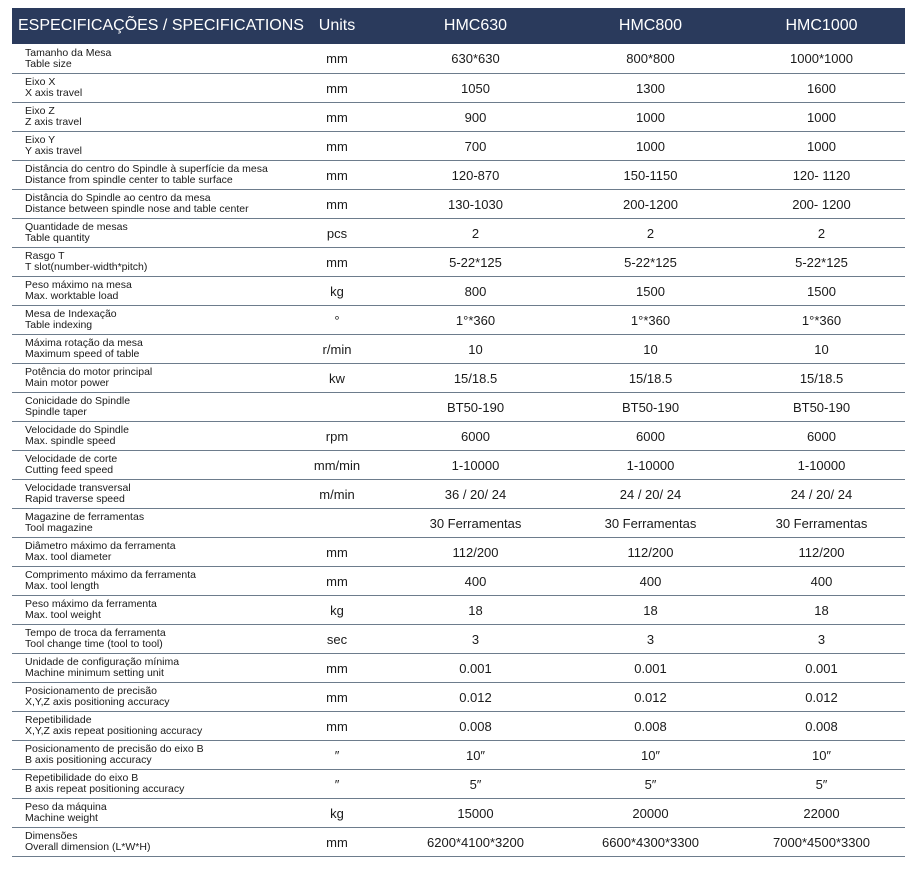 The image size is (917, 881). Describe the element at coordinates (475, 726) in the screenshot. I see `value-cell-hmc630: 0.008` at that location.